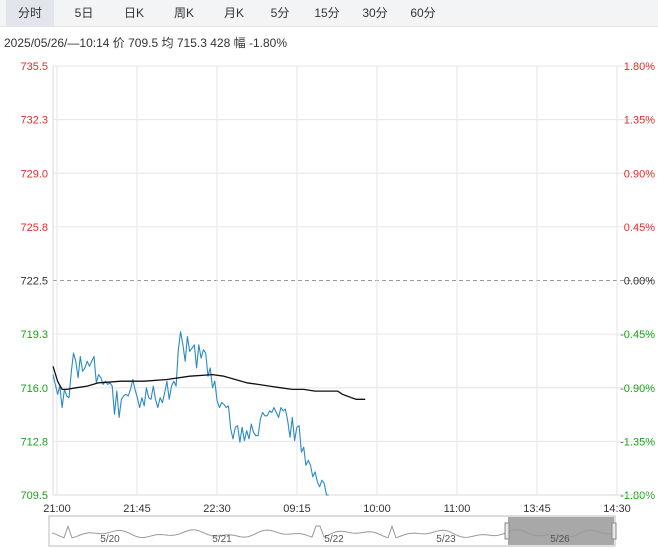  I want to click on quote-avg-label: 均, so click(167, 43).